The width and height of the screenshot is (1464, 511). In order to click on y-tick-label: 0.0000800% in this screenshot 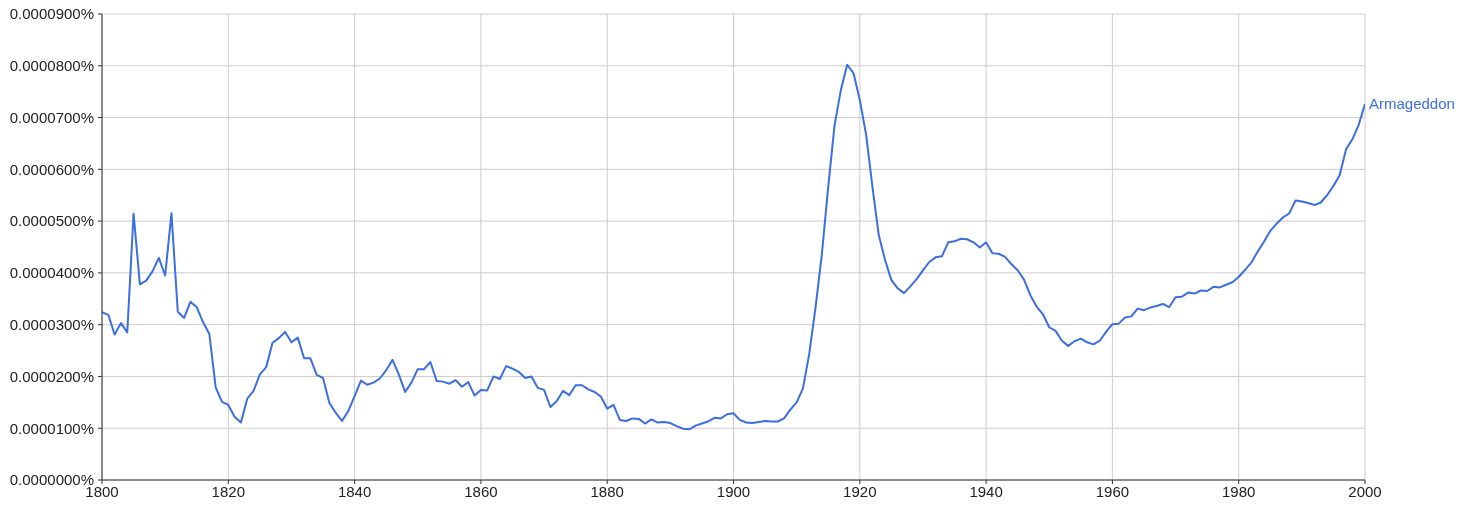, I will do `click(51, 66)`.